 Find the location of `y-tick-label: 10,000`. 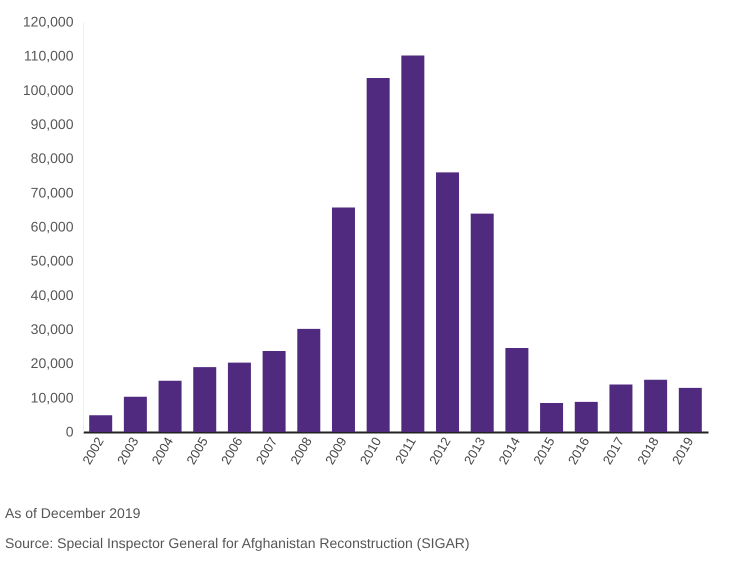

y-tick-label: 10,000 is located at coordinates (52, 397).